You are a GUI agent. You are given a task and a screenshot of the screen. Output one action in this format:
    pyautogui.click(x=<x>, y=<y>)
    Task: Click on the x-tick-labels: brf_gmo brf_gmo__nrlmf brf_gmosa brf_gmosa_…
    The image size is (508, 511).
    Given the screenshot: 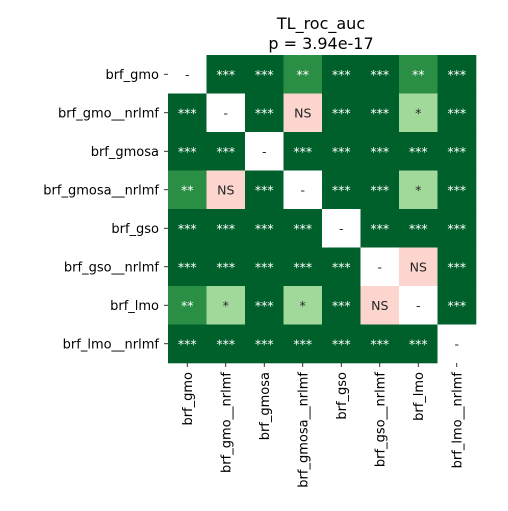 What is the action you would take?
    pyautogui.click(x=323, y=425)
    